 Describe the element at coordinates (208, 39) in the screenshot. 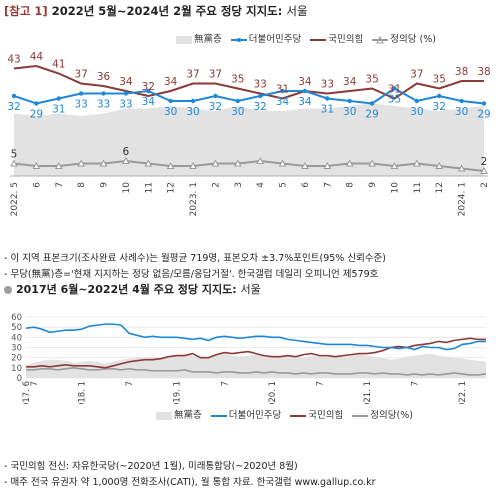

I see `legend-label-nopartisan: 無黨층` at that location.